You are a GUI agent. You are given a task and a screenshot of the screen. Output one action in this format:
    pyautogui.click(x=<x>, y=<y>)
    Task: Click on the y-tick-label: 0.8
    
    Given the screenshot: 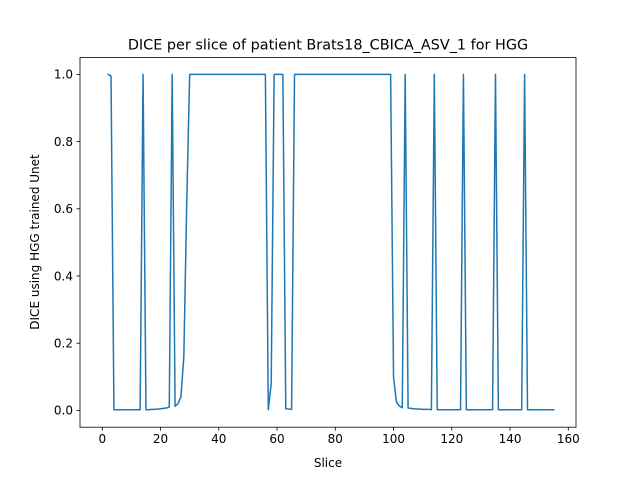 What is the action you would take?
    pyautogui.click(x=63, y=142)
    